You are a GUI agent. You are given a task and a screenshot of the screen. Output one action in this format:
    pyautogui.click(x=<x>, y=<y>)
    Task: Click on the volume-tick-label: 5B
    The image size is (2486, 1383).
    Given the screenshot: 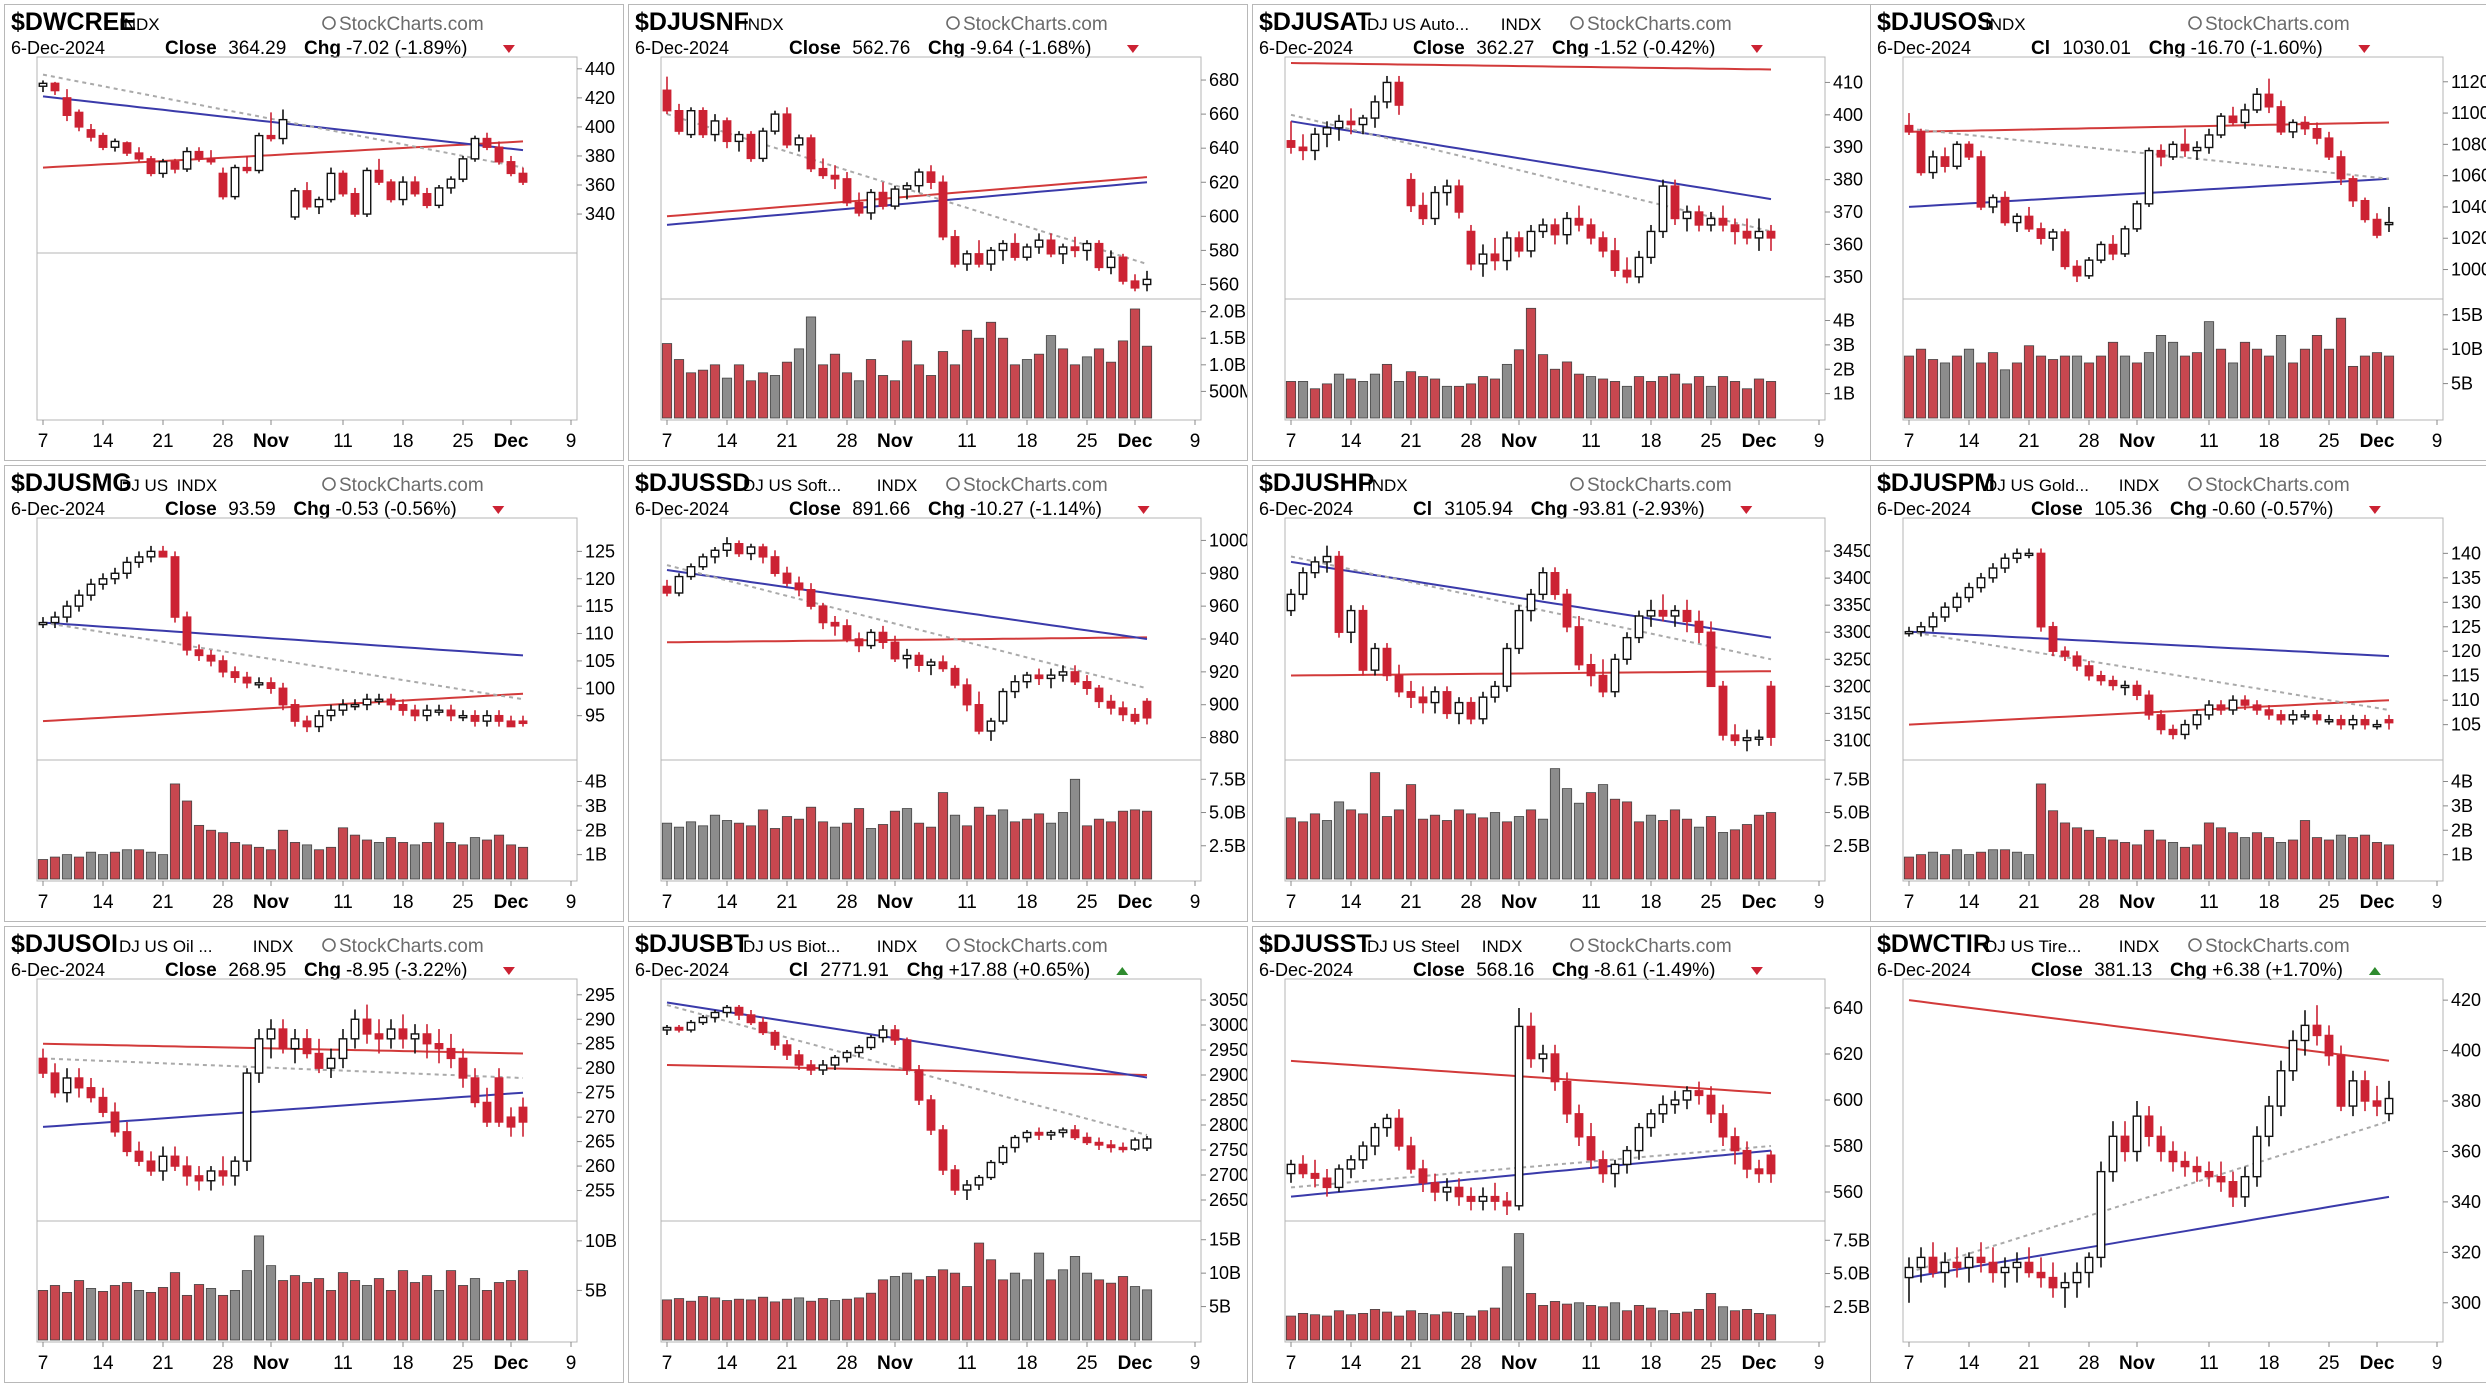 What is the action you would take?
    pyautogui.click(x=2462, y=384)
    